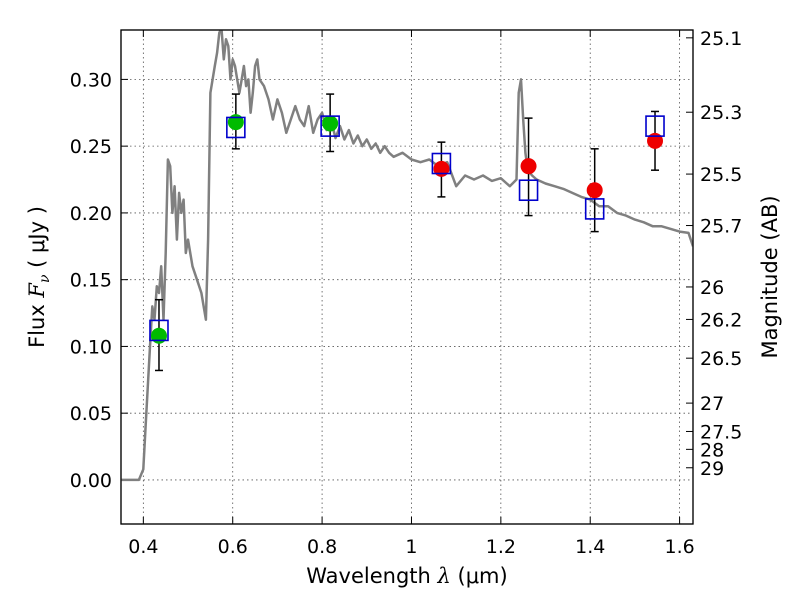 This screenshot has height=600, width=800. Describe the element at coordinates (406, 576) in the screenshot. I see `x-axis-title: Wavelength λ (μm)` at that location.